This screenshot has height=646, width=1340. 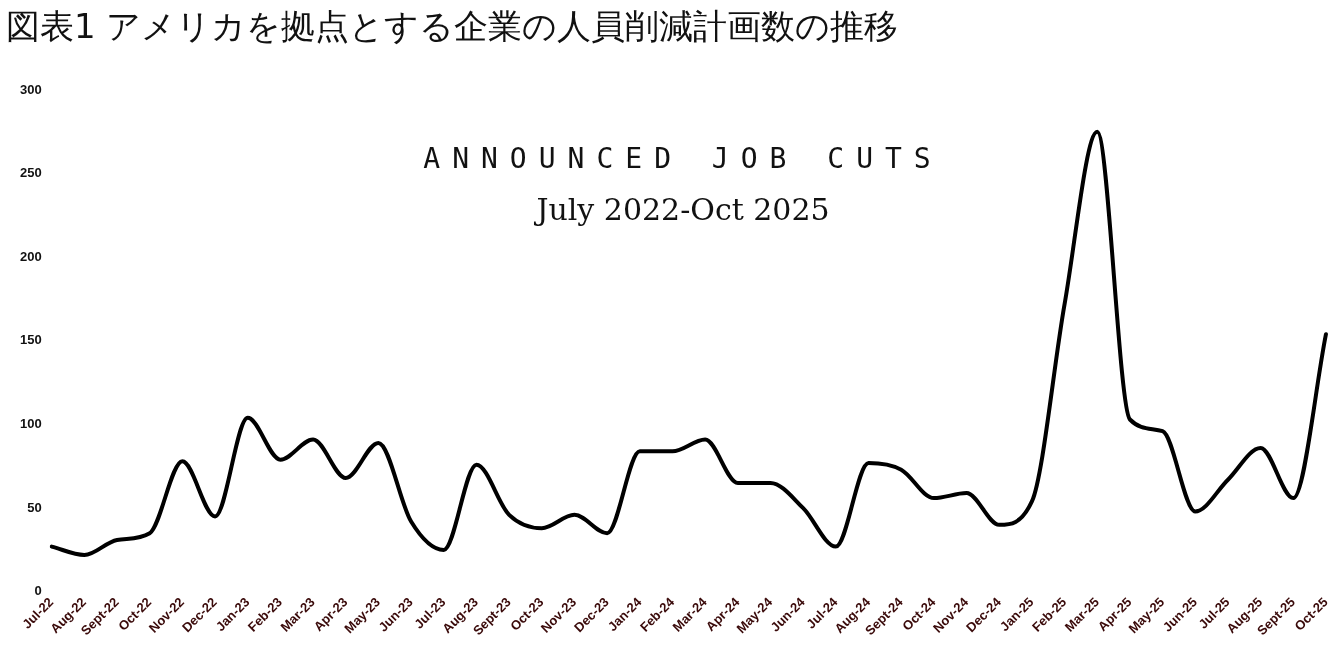 What do you see at coordinates (683, 158) in the screenshot?
I see `text: ANNOUNCED JOB CUTS` at bounding box center [683, 158].